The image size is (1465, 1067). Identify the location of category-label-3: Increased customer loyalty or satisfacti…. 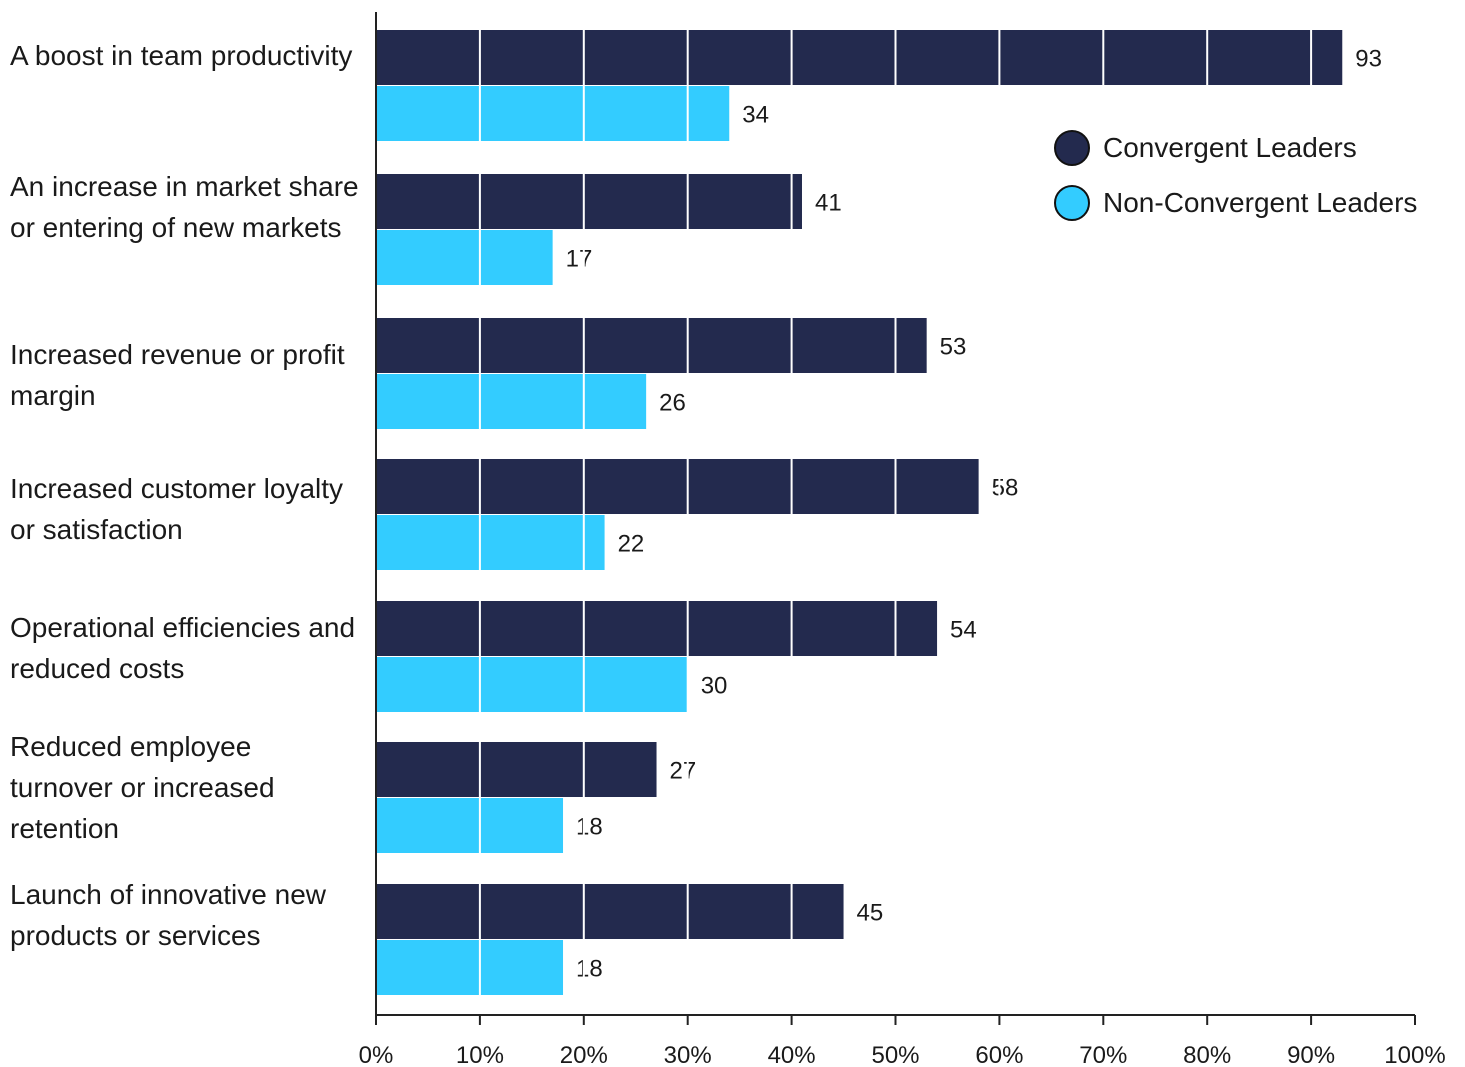
(177, 509).